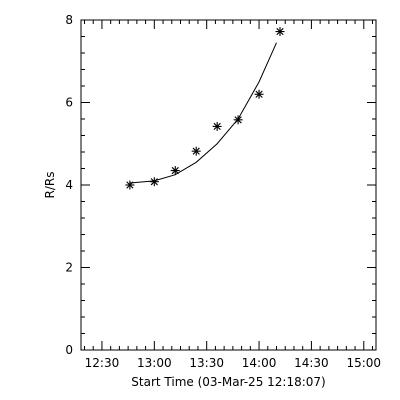  Describe the element at coordinates (203, 113) in the screenshot. I see `fit-curve` at that location.